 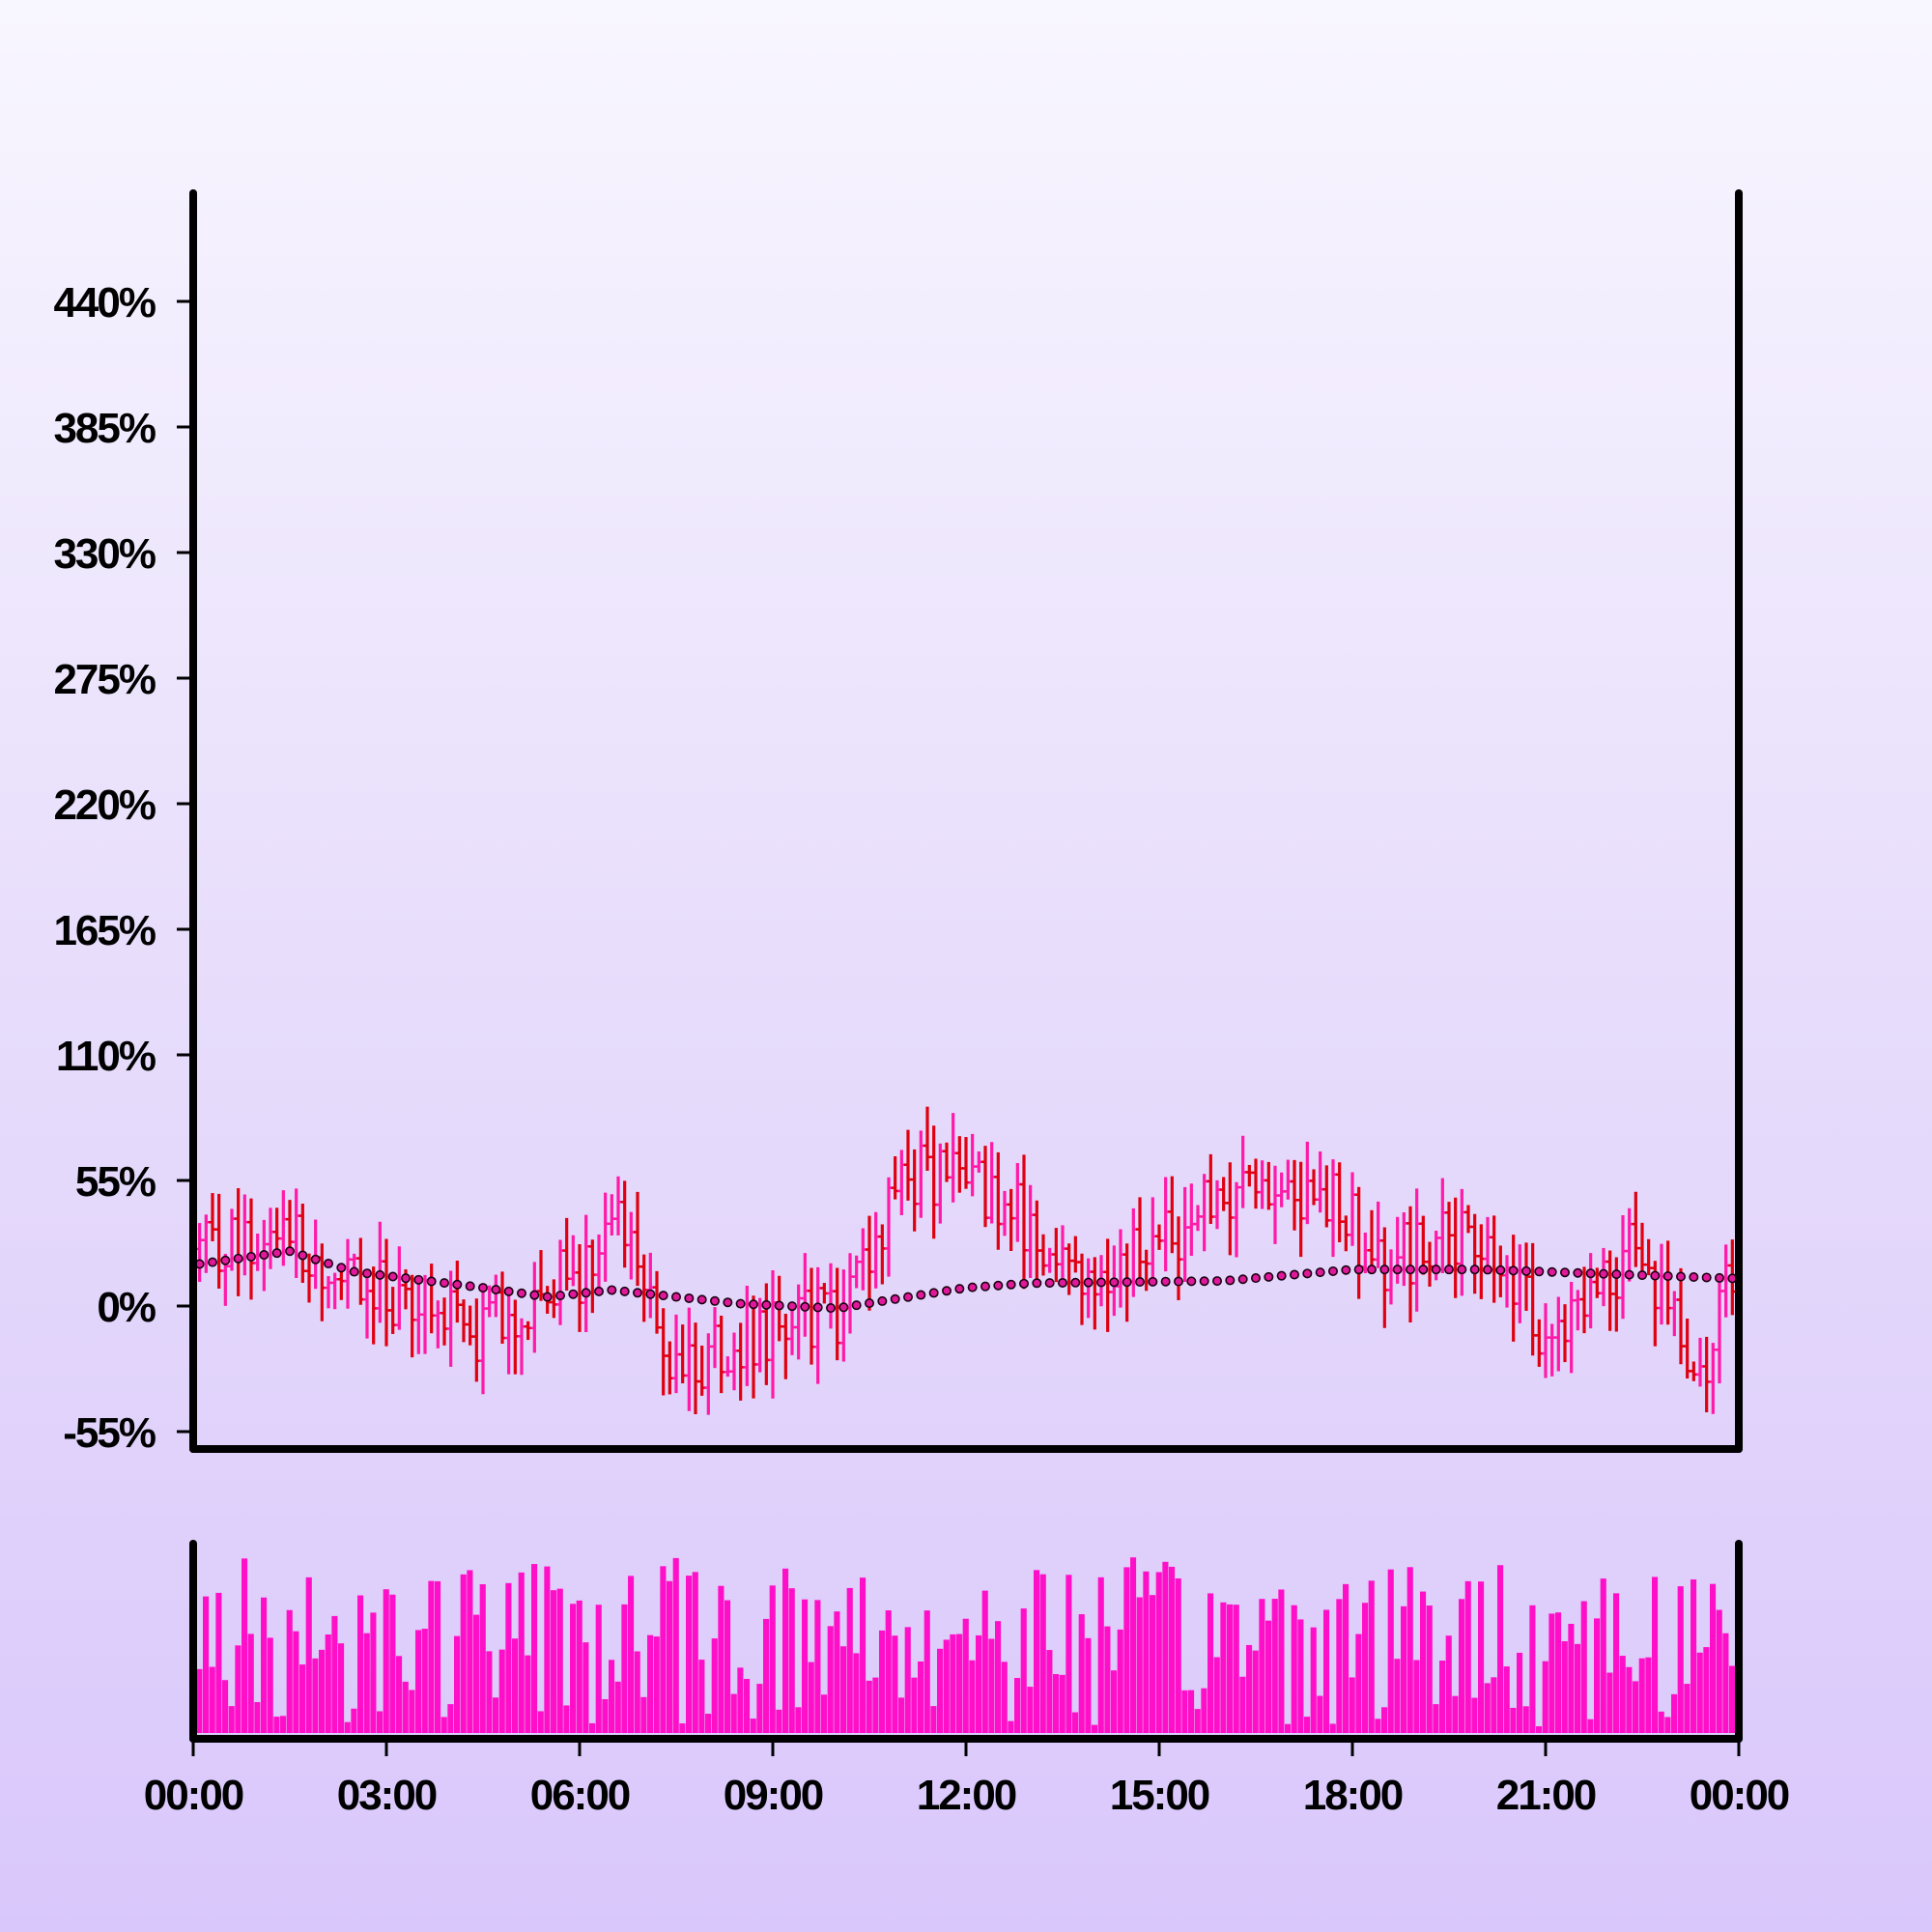 I want to click on x-tick-label: 00:00, so click(x=193, y=1795).